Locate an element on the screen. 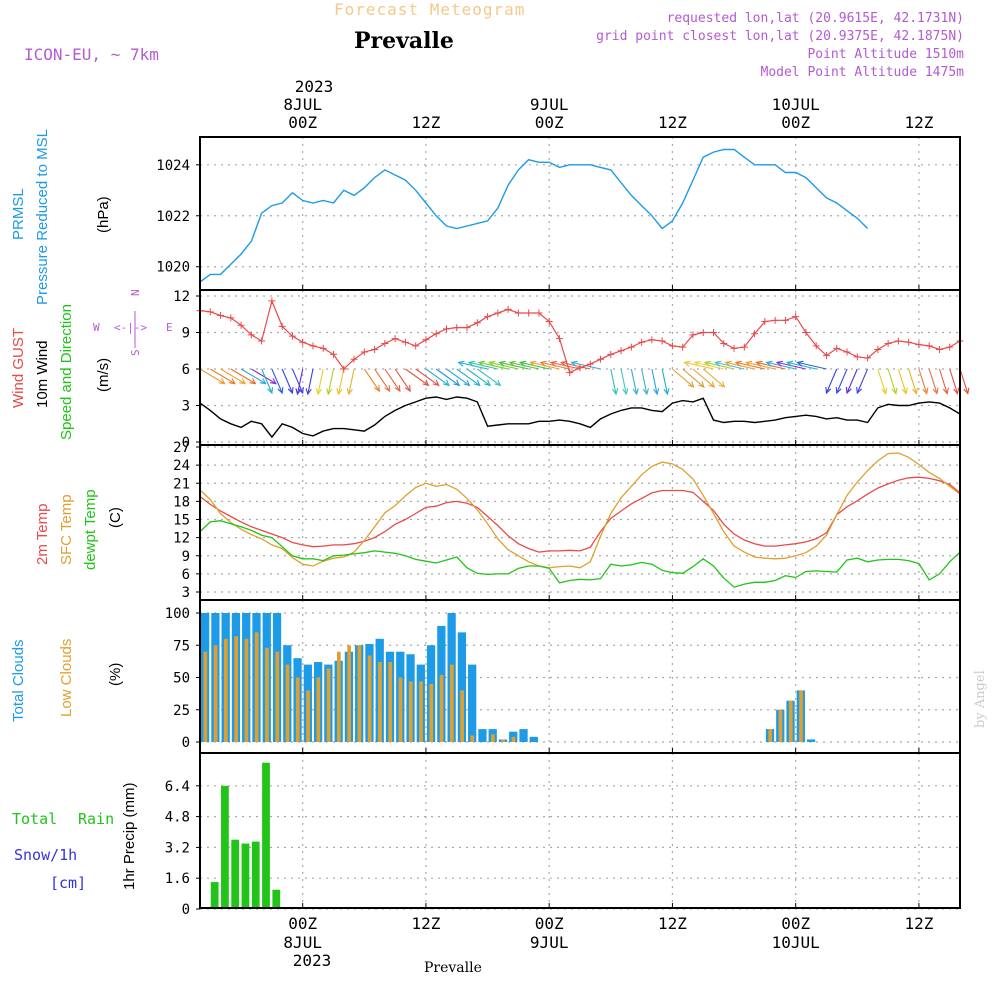 The height and width of the screenshot is (1000, 1000). pressure-line is located at coordinates (534, 215).